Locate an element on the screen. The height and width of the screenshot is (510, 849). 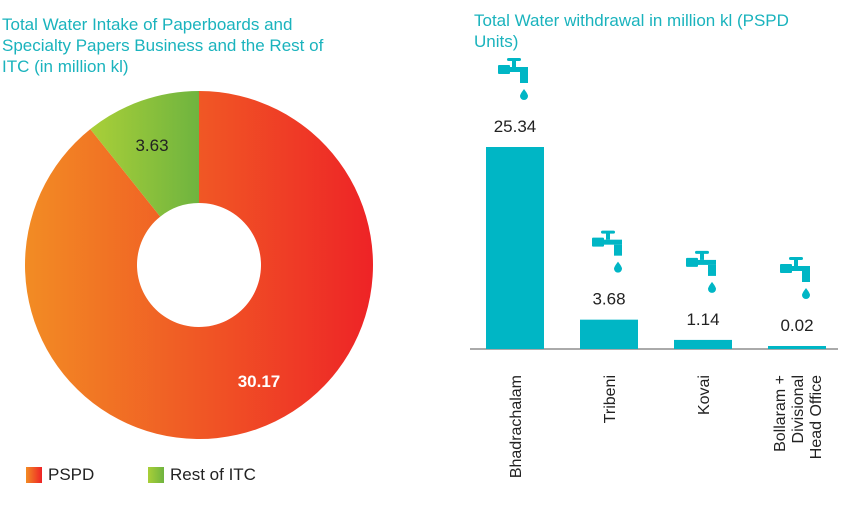
category-label-kovai: Kovai is located at coordinates (704, 395).